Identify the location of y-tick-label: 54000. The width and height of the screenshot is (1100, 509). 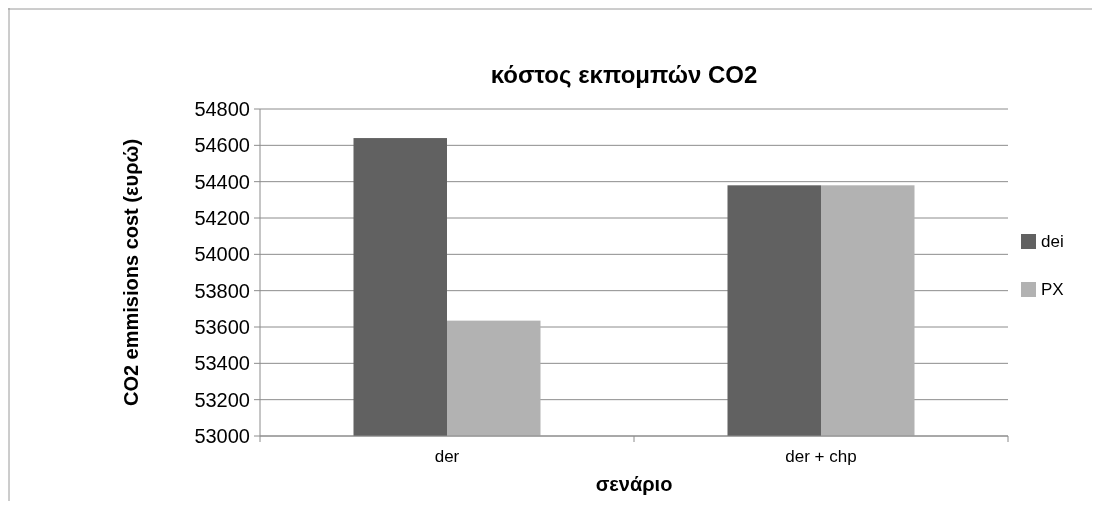
(222, 254).